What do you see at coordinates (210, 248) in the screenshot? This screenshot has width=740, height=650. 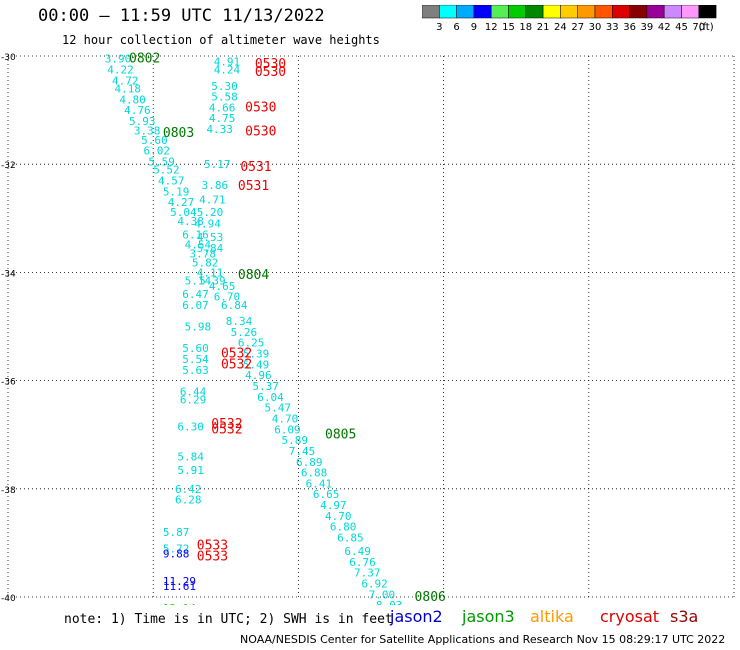 I see `wave-height-label: 5.84` at bounding box center [210, 248].